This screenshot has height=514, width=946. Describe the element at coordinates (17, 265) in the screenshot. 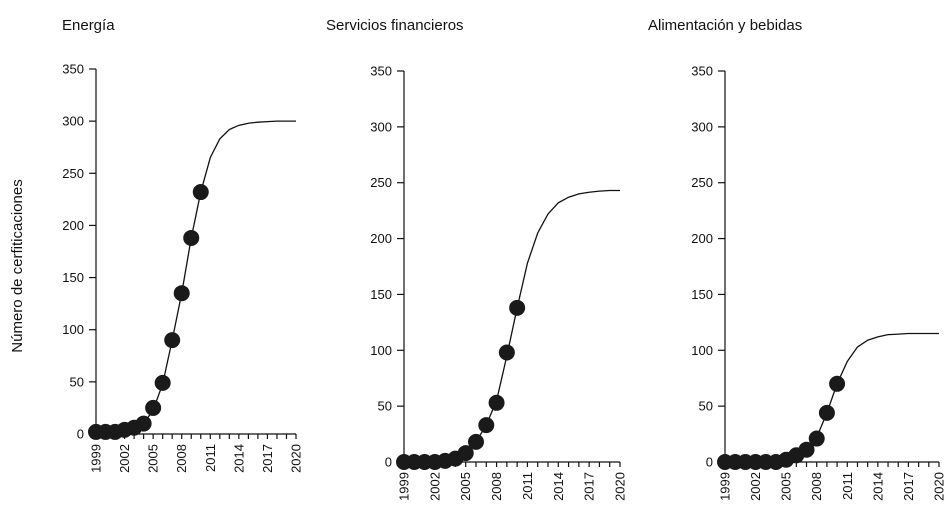

I see `y-axis-title: Número de cerfiticaciones` at that location.